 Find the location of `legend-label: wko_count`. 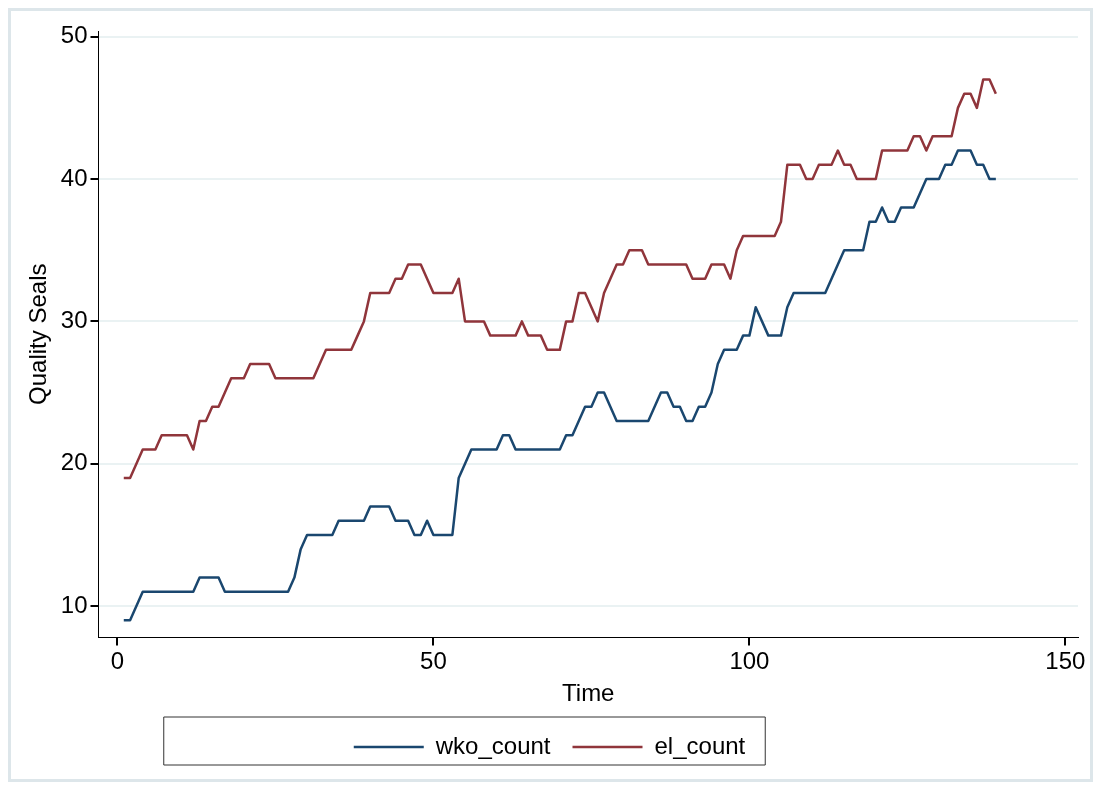

legend-label: wko_count is located at coordinates (492, 745).